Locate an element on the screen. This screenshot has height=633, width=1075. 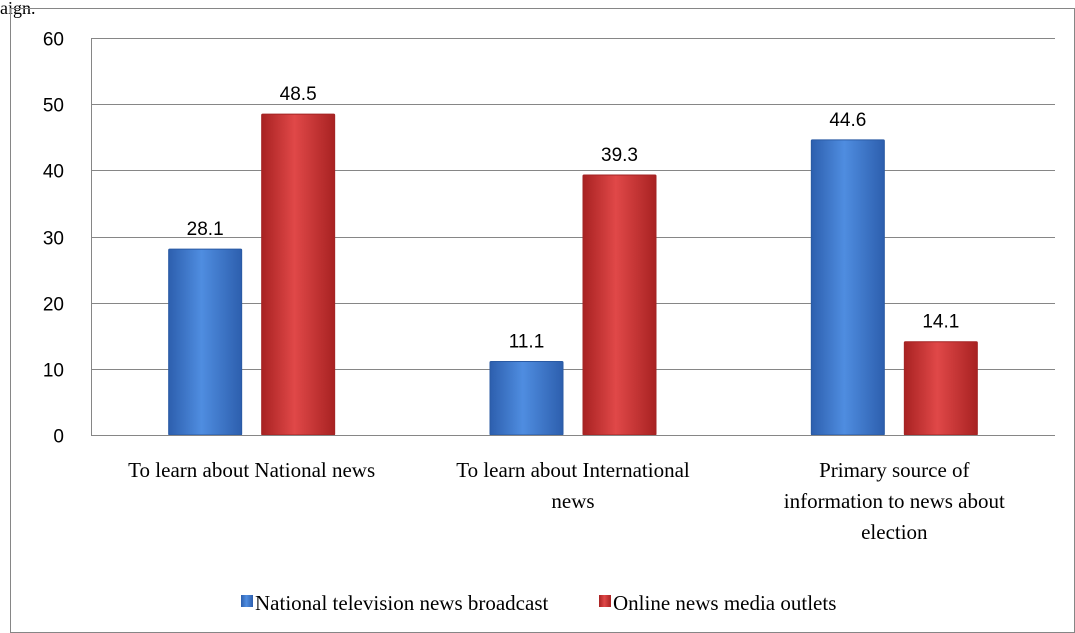
y-tick-label-30: 30 is located at coordinates (53, 239).